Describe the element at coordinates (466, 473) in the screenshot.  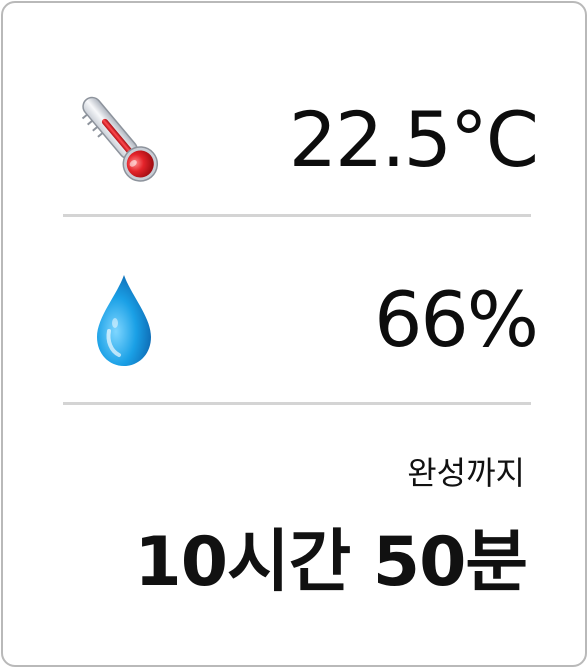
I see `eta-label: 완성까지` at that location.